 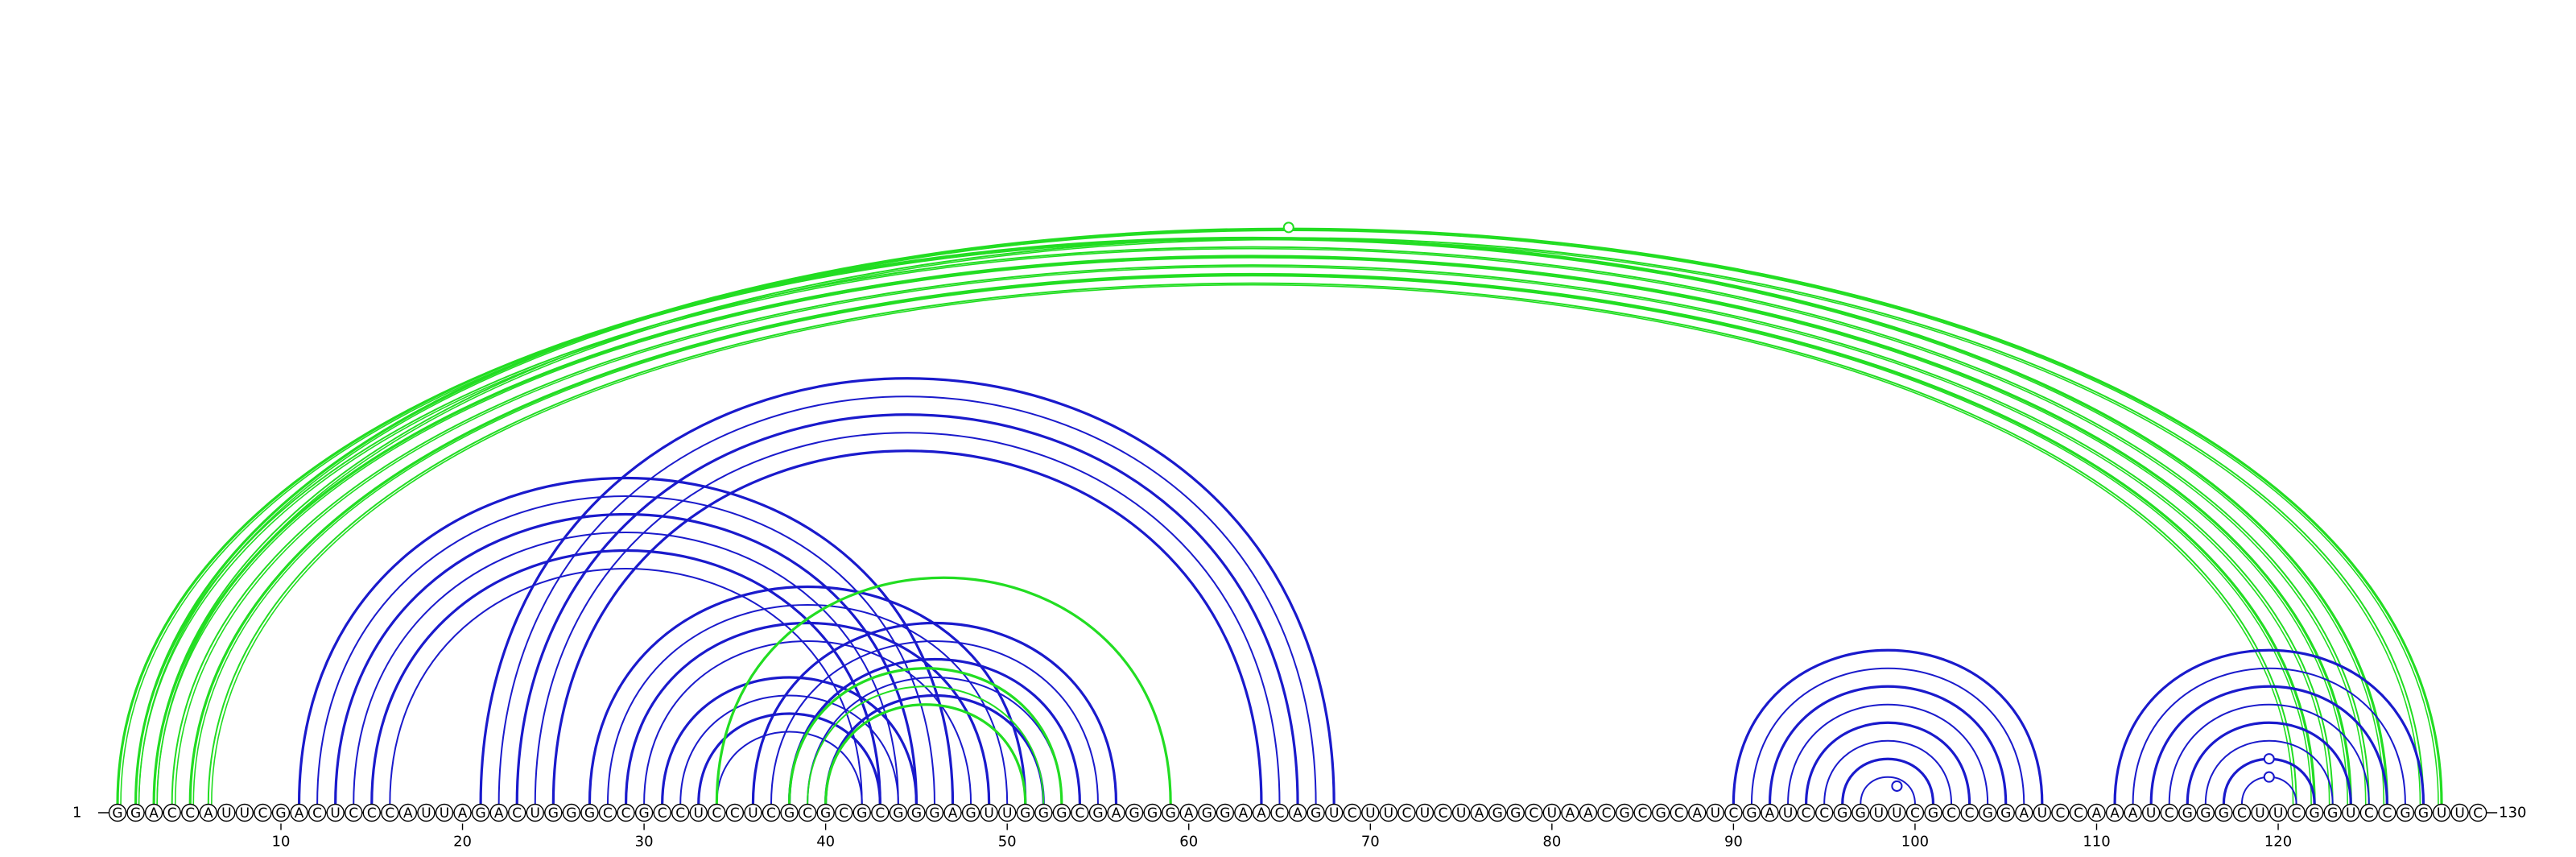 I want to click on position-label: 10, so click(x=281, y=843).